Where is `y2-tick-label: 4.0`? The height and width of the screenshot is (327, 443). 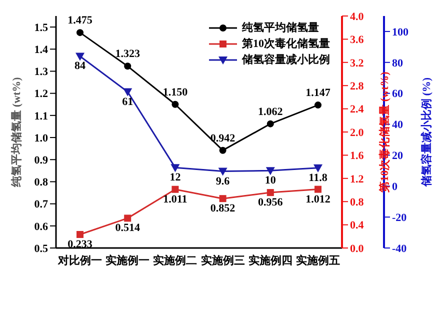
y2-tick-label: 4.0 is located at coordinates (357, 16).